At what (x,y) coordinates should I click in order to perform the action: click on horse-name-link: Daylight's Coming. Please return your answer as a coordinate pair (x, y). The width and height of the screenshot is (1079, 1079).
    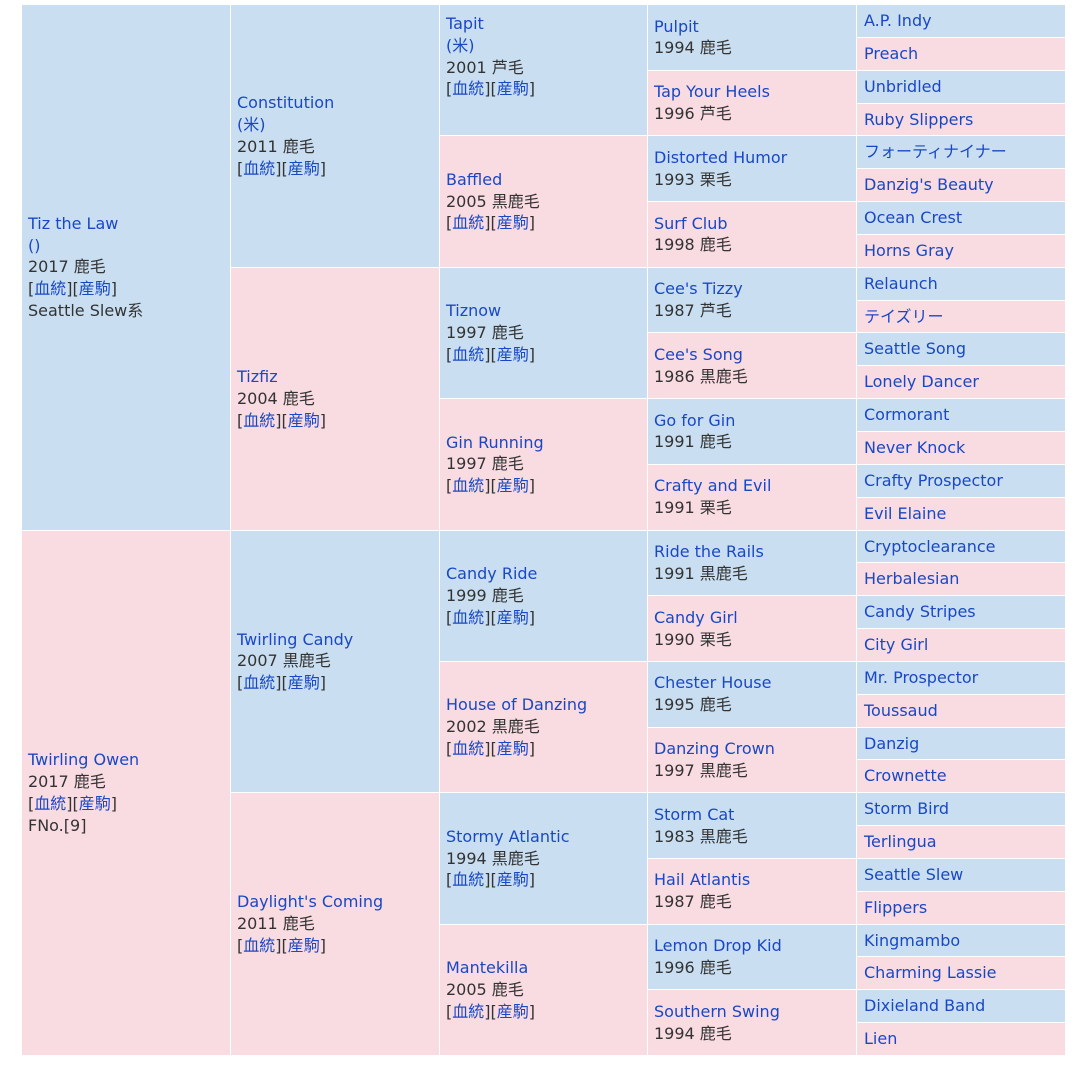
    Looking at the image, I should click on (310, 902).